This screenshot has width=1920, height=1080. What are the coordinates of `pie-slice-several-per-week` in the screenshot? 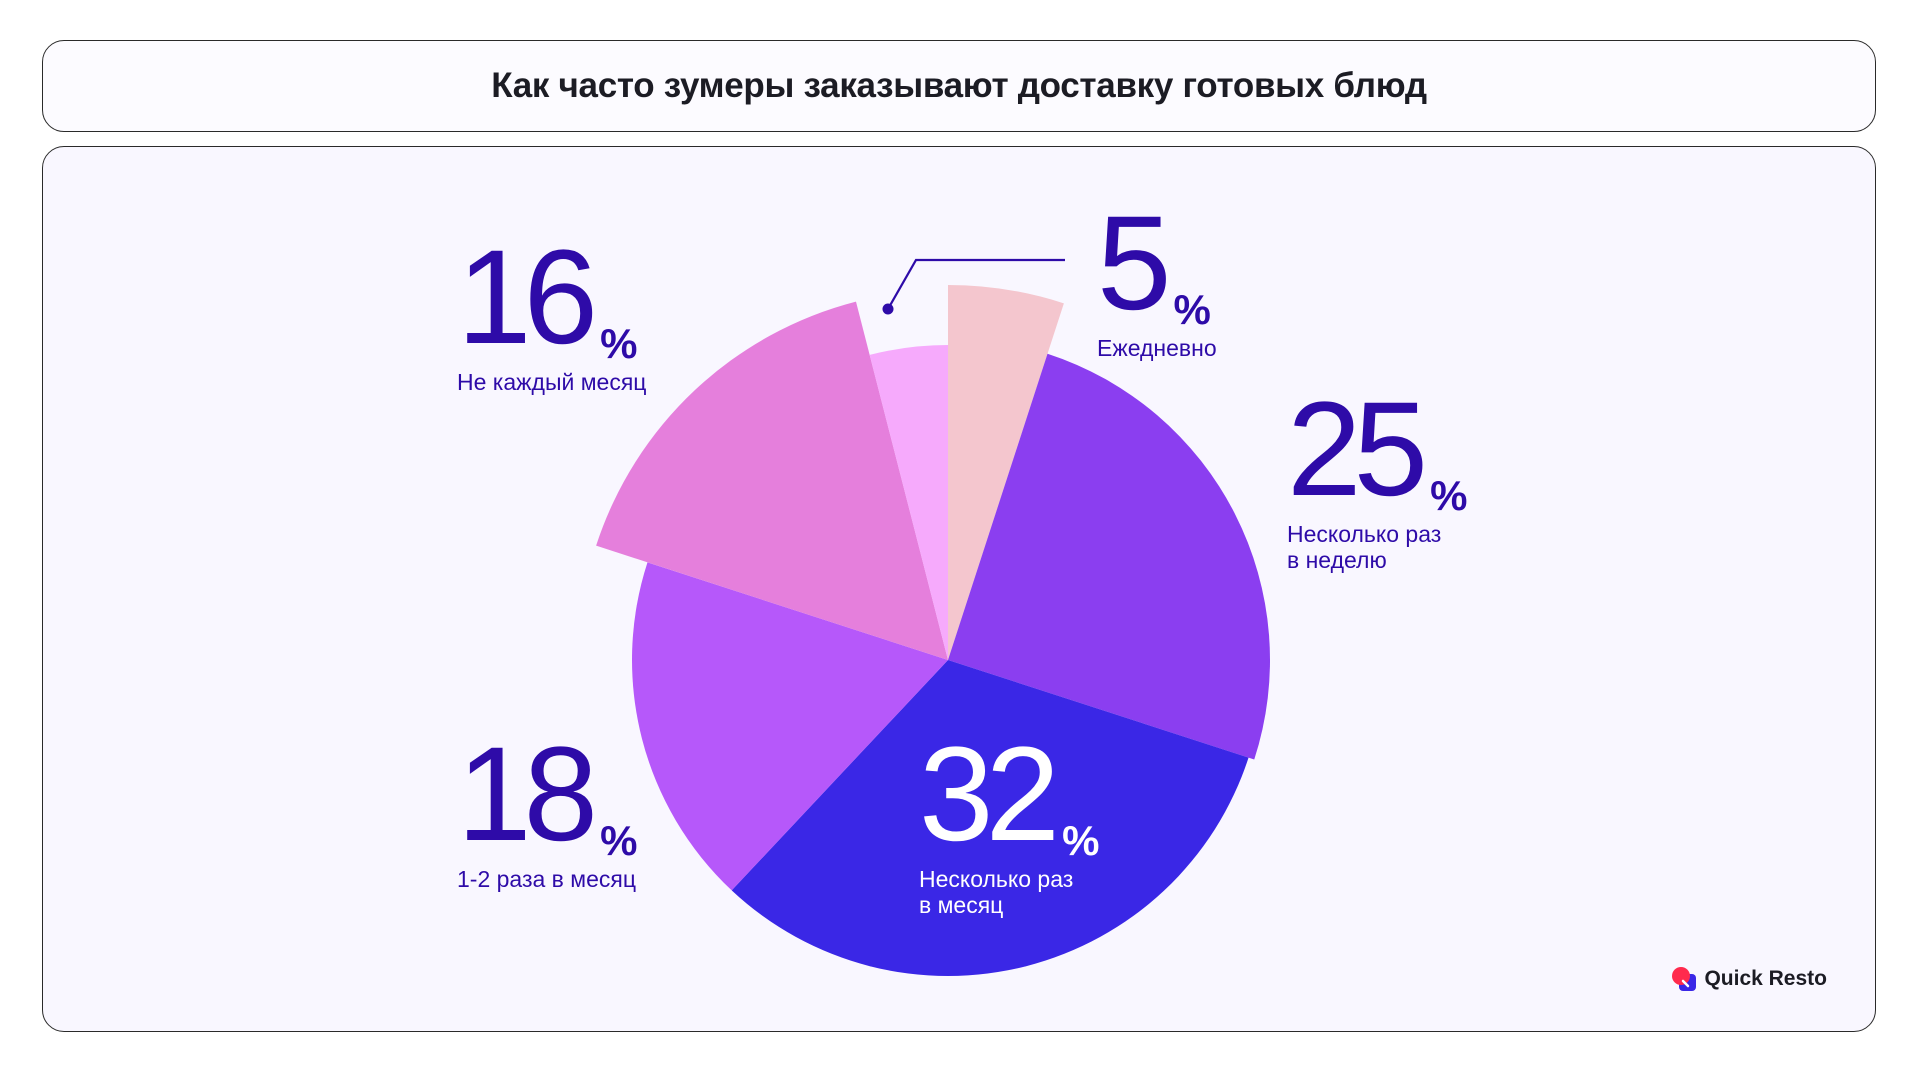 It's located at (1109, 556).